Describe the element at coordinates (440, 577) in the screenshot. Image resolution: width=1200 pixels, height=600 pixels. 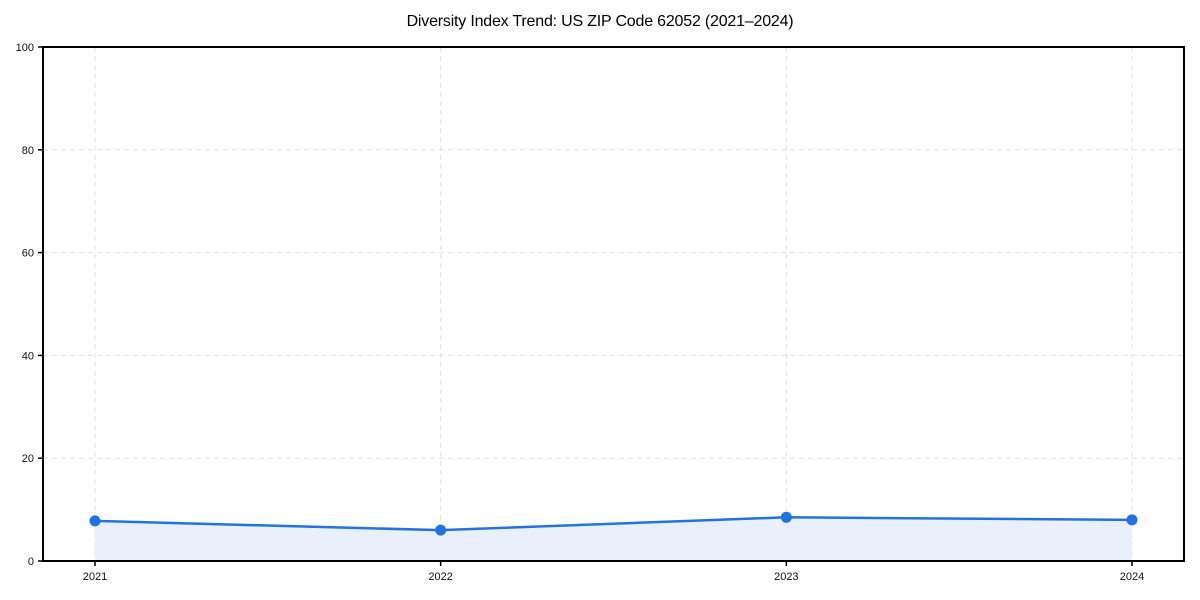
I see `x-axis-tick-label: 2022` at that location.